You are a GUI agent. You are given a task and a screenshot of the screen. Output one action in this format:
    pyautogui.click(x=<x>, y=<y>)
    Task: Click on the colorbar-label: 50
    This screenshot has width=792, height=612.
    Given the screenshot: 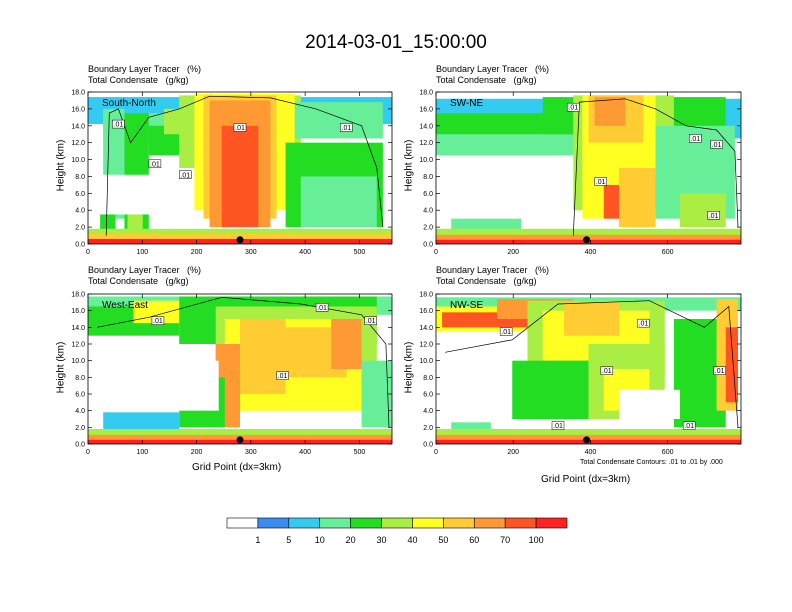 What is the action you would take?
    pyautogui.click(x=443, y=540)
    